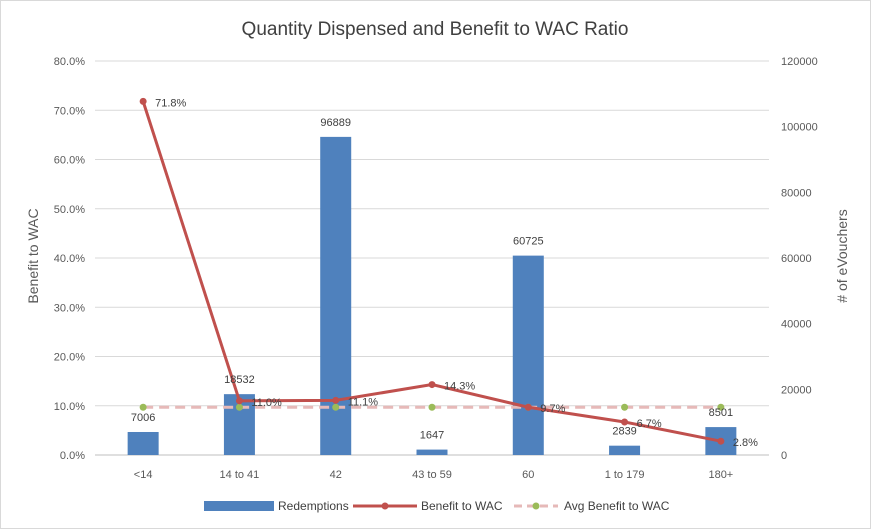 The width and height of the screenshot is (871, 529). I want to click on benefit-value-label: 2.8%, so click(745, 443).